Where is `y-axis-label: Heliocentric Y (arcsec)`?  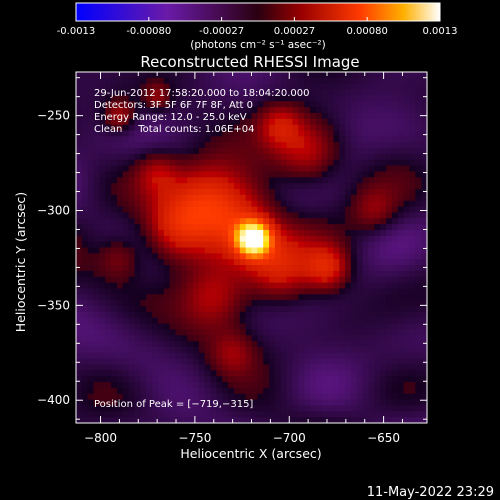
y-axis-label: Heliocentric Y (arcsec) is located at coordinates (20, 262).